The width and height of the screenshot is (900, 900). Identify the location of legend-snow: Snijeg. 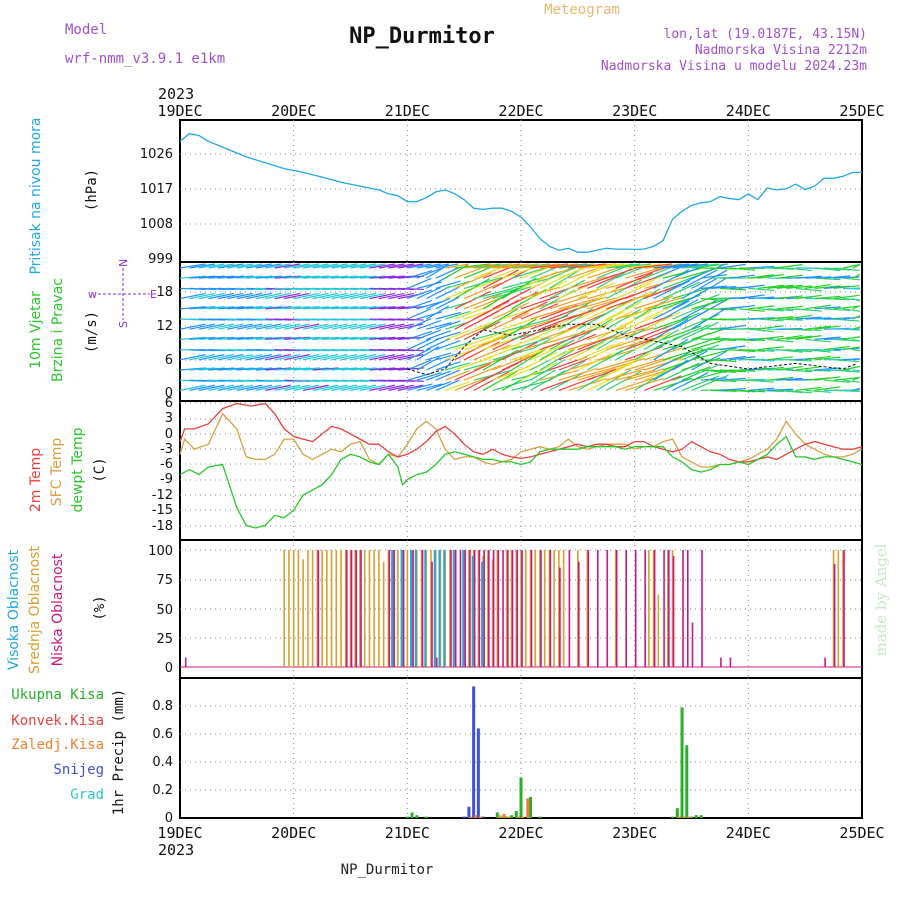
(78, 770).